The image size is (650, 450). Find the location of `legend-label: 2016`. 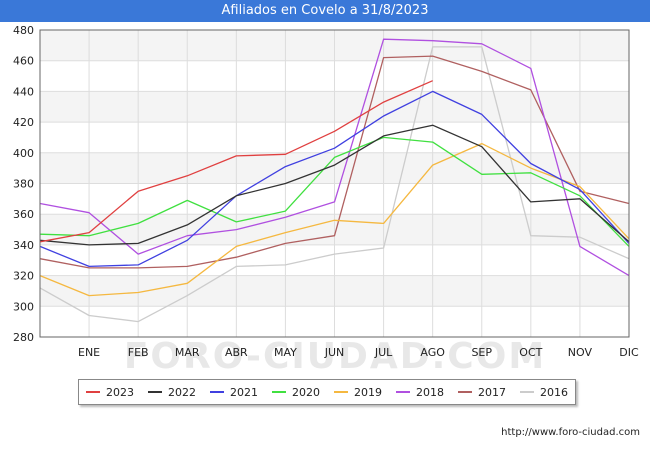

legend-label: 2016 is located at coordinates (554, 392).